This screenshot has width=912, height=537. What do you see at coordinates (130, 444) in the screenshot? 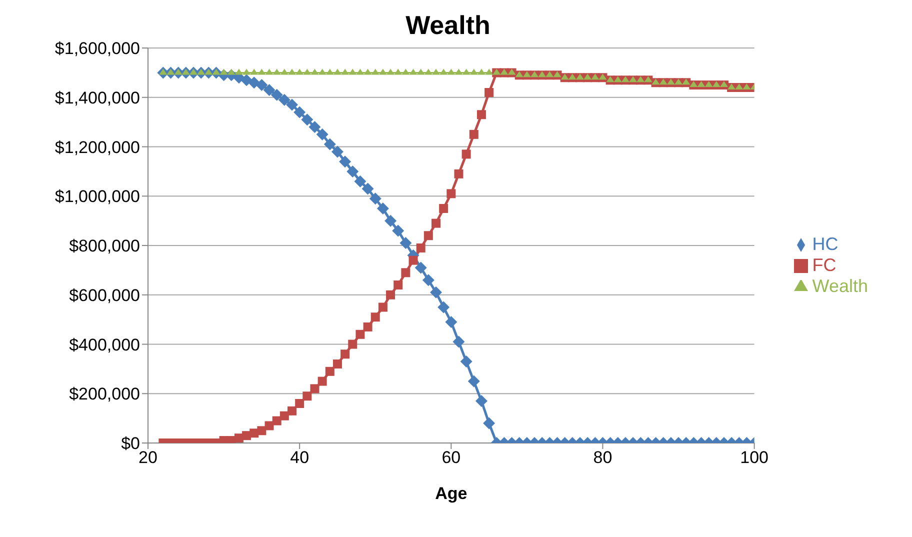
I see `y-tick-label: $0` at bounding box center [130, 444].